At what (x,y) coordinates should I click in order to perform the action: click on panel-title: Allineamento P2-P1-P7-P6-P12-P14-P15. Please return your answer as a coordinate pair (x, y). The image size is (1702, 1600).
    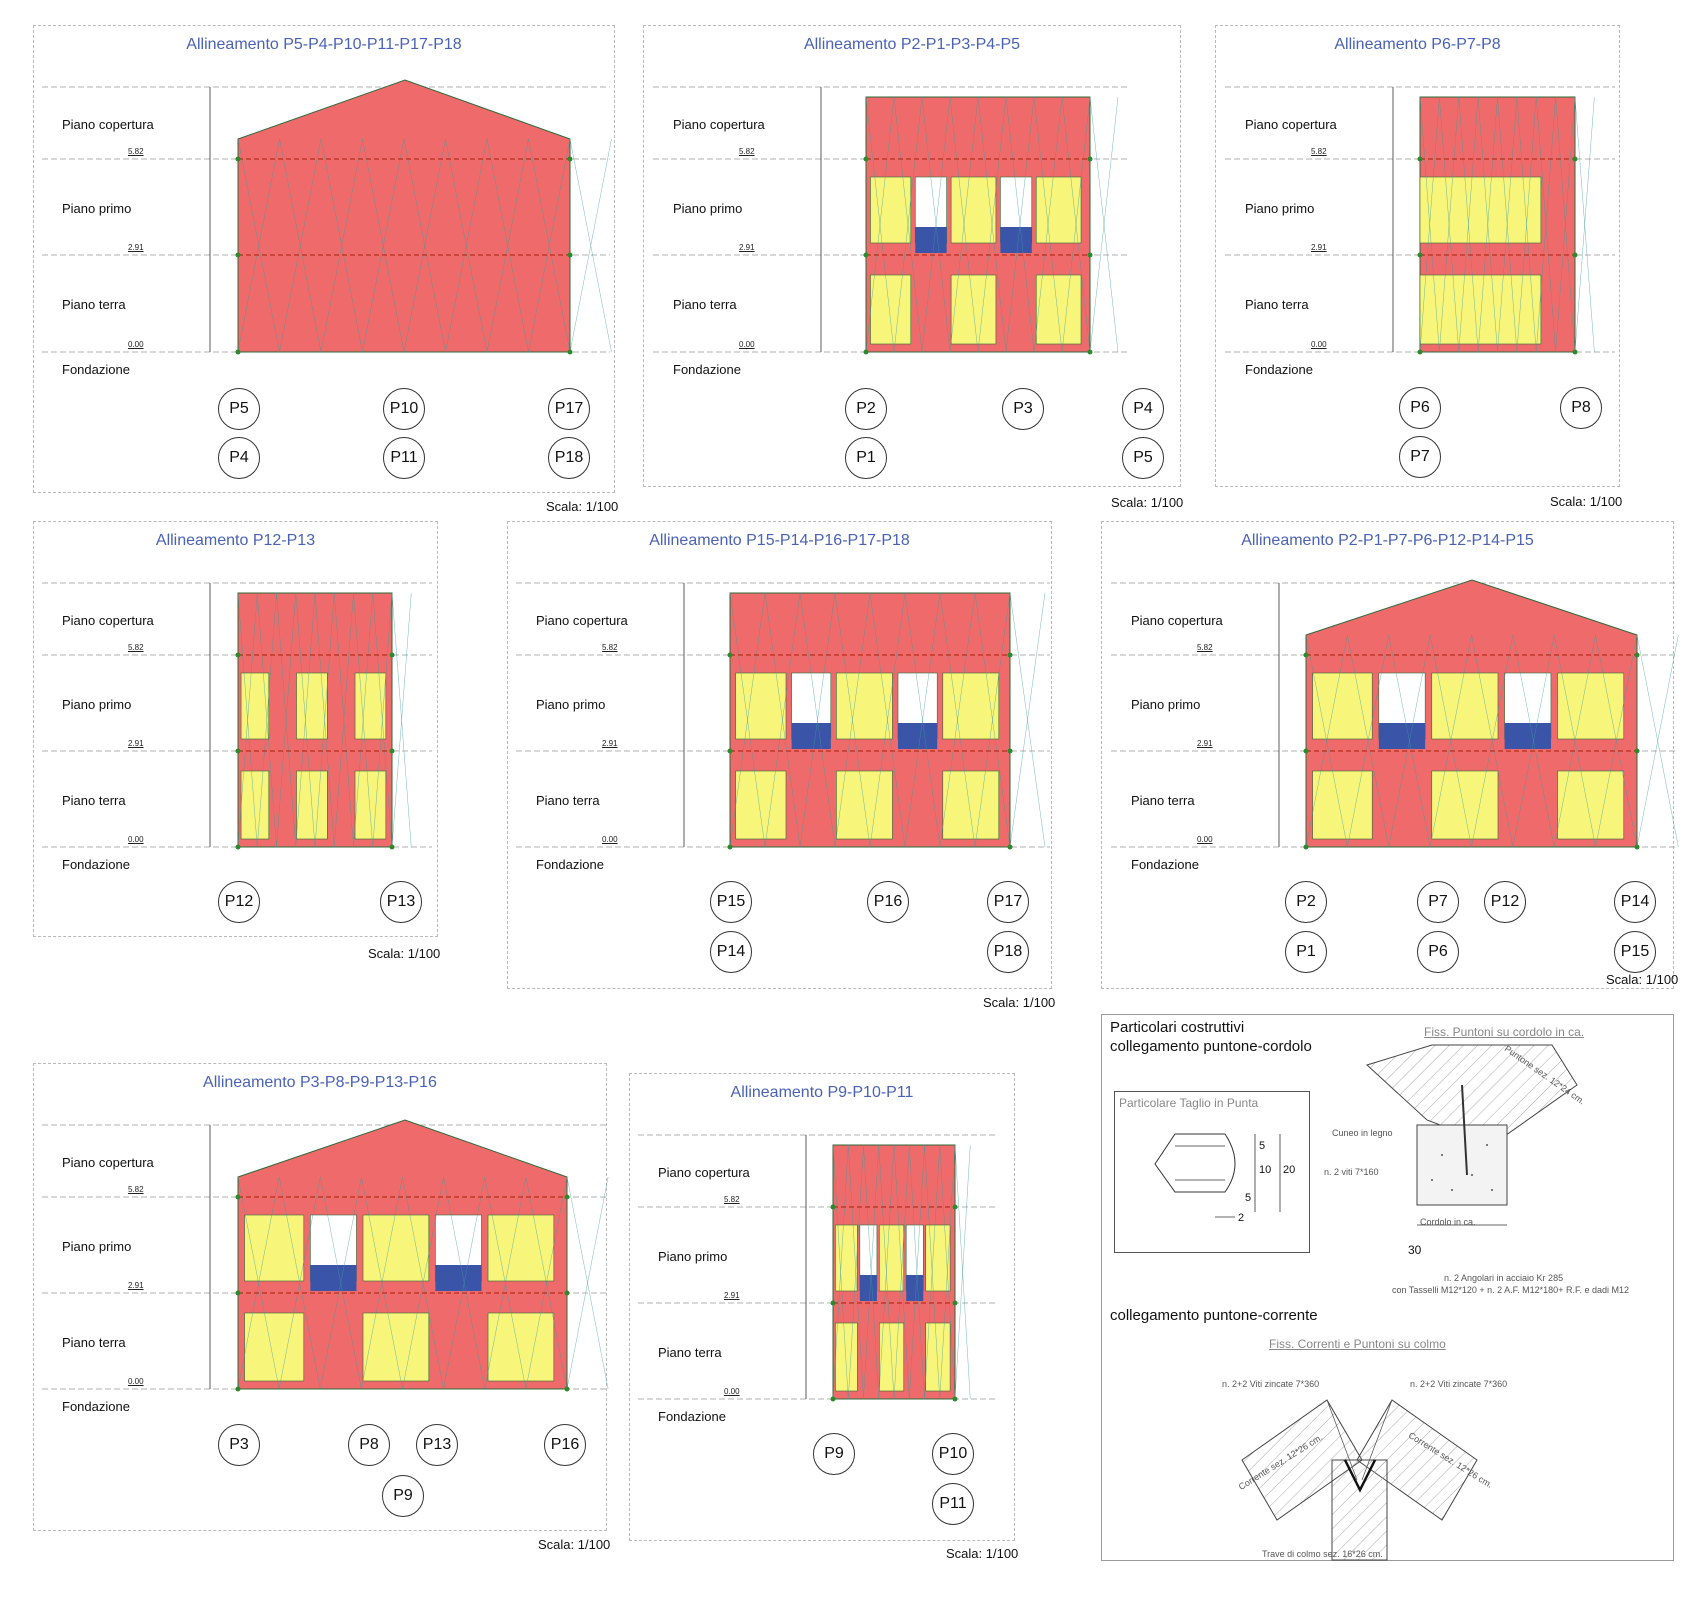
    Looking at the image, I should click on (1387, 540).